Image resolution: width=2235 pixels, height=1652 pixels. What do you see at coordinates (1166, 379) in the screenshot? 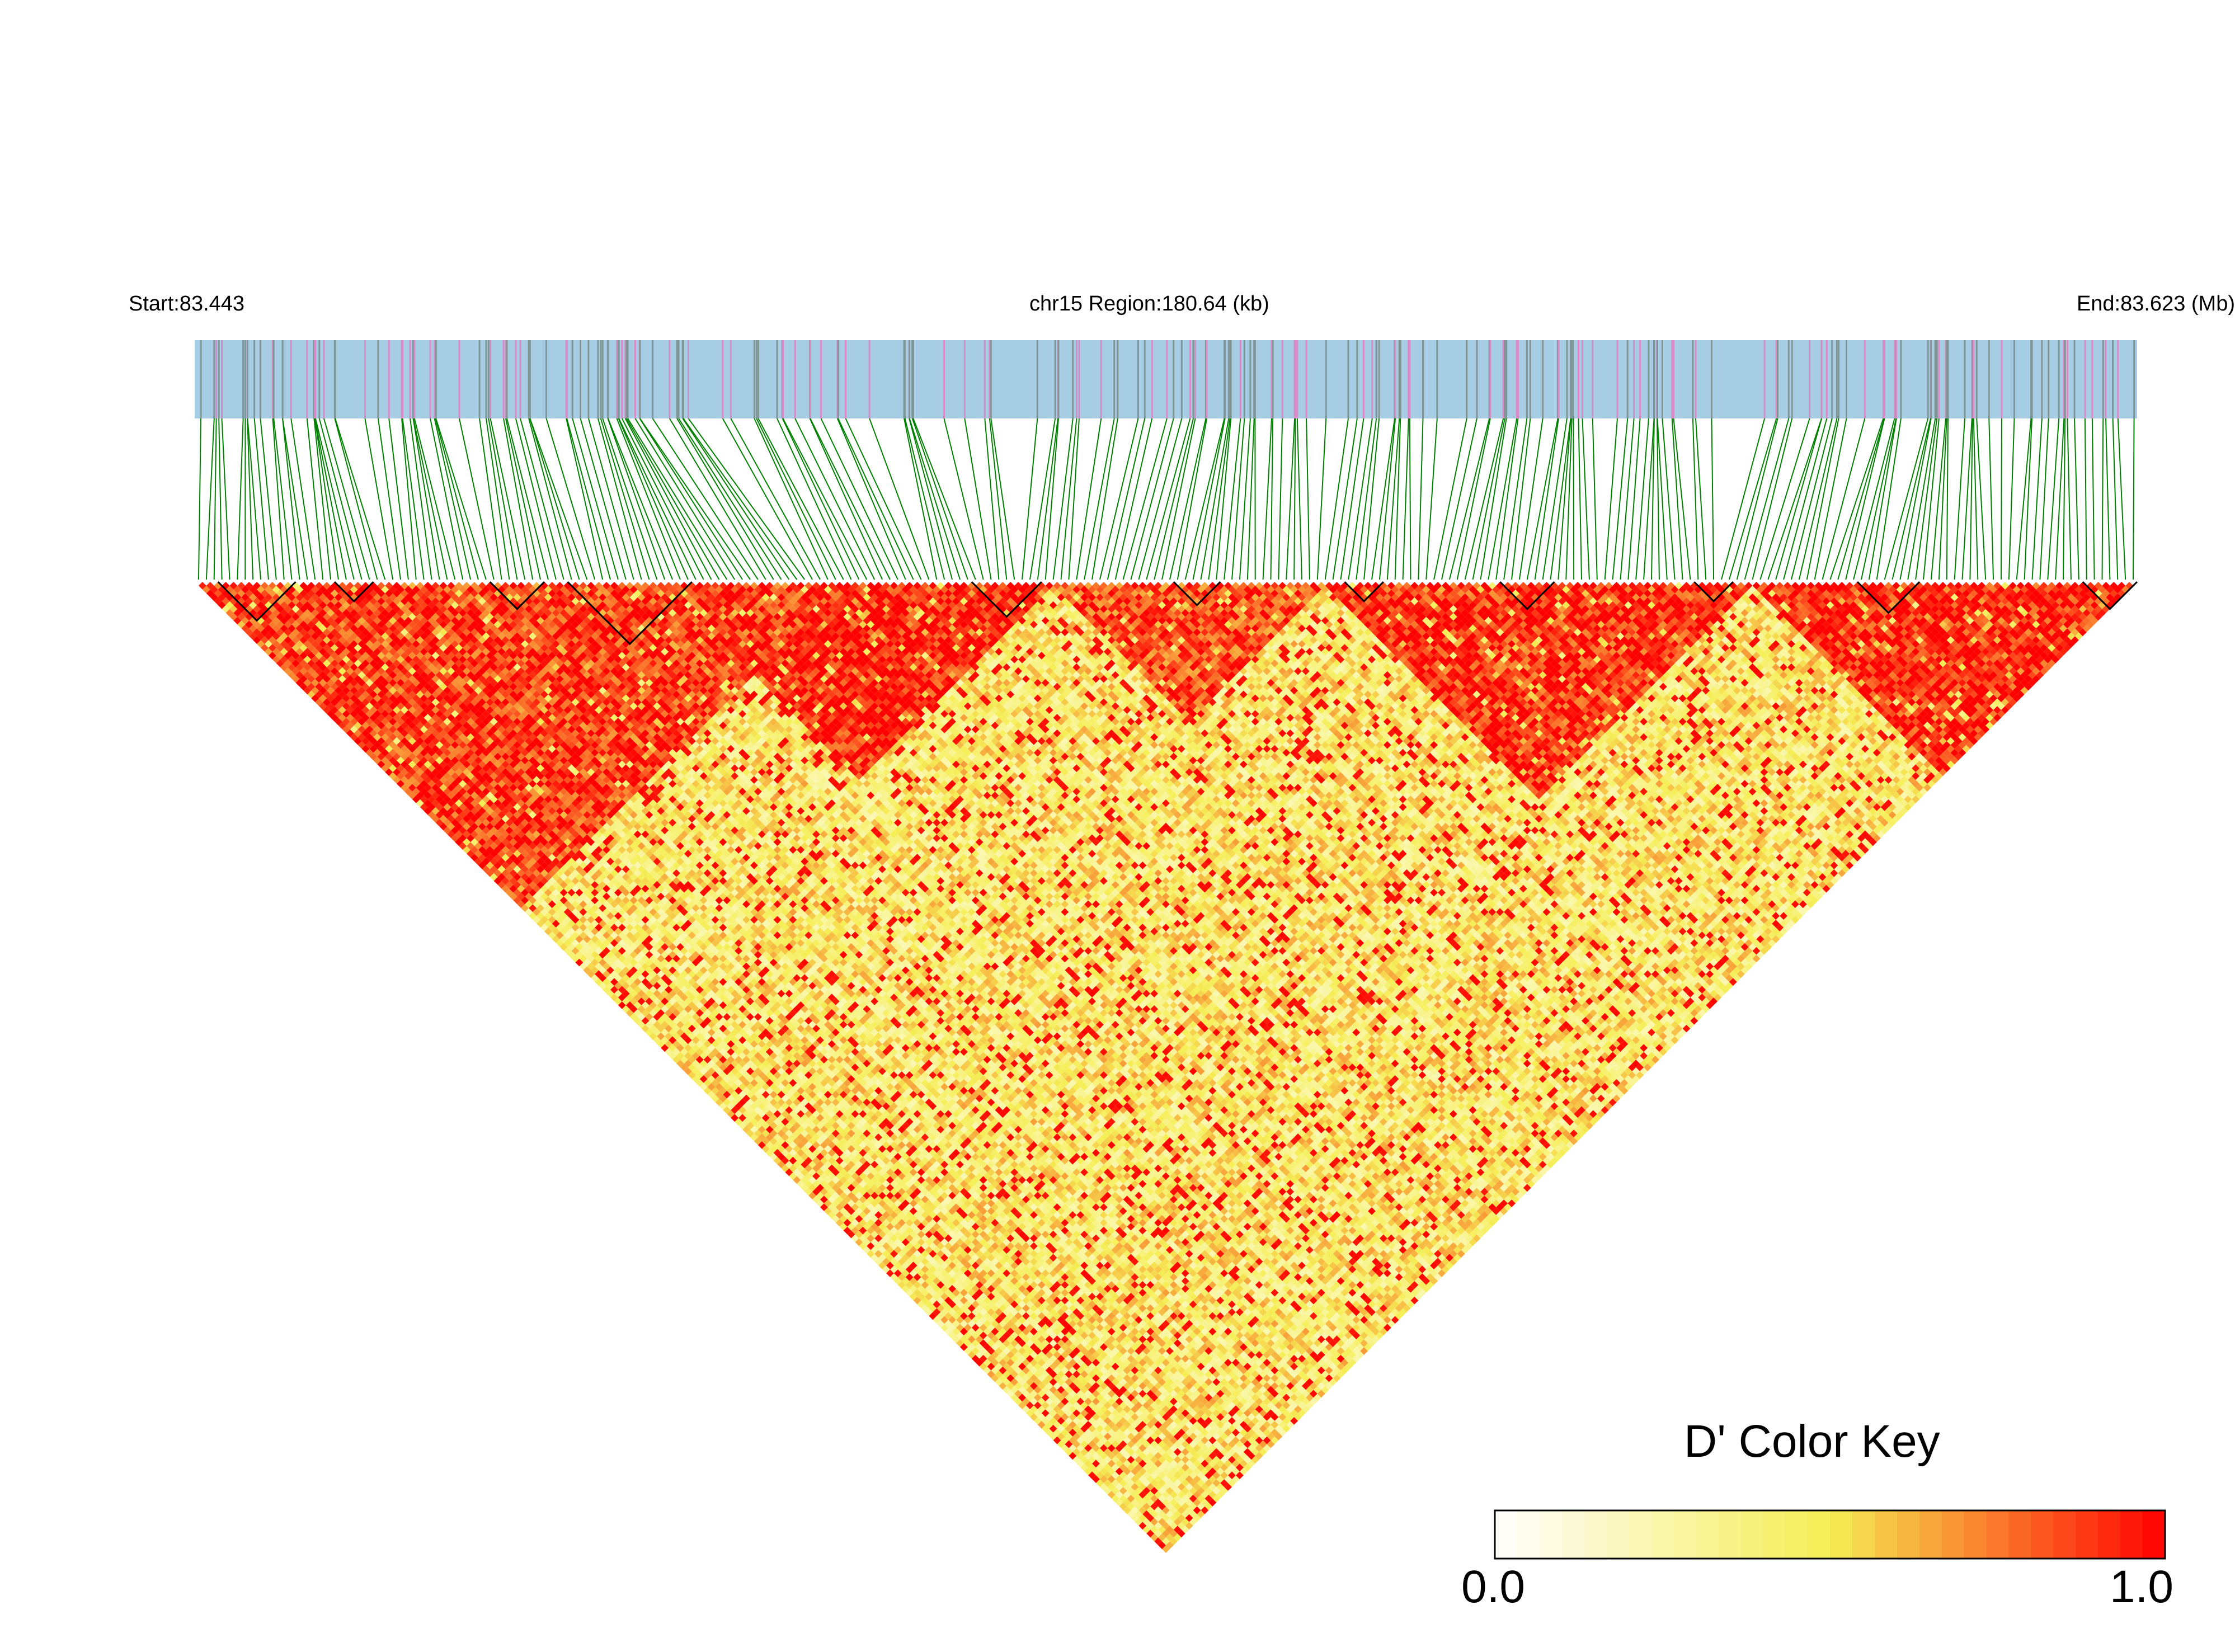
I see `snp-position-band` at bounding box center [1166, 379].